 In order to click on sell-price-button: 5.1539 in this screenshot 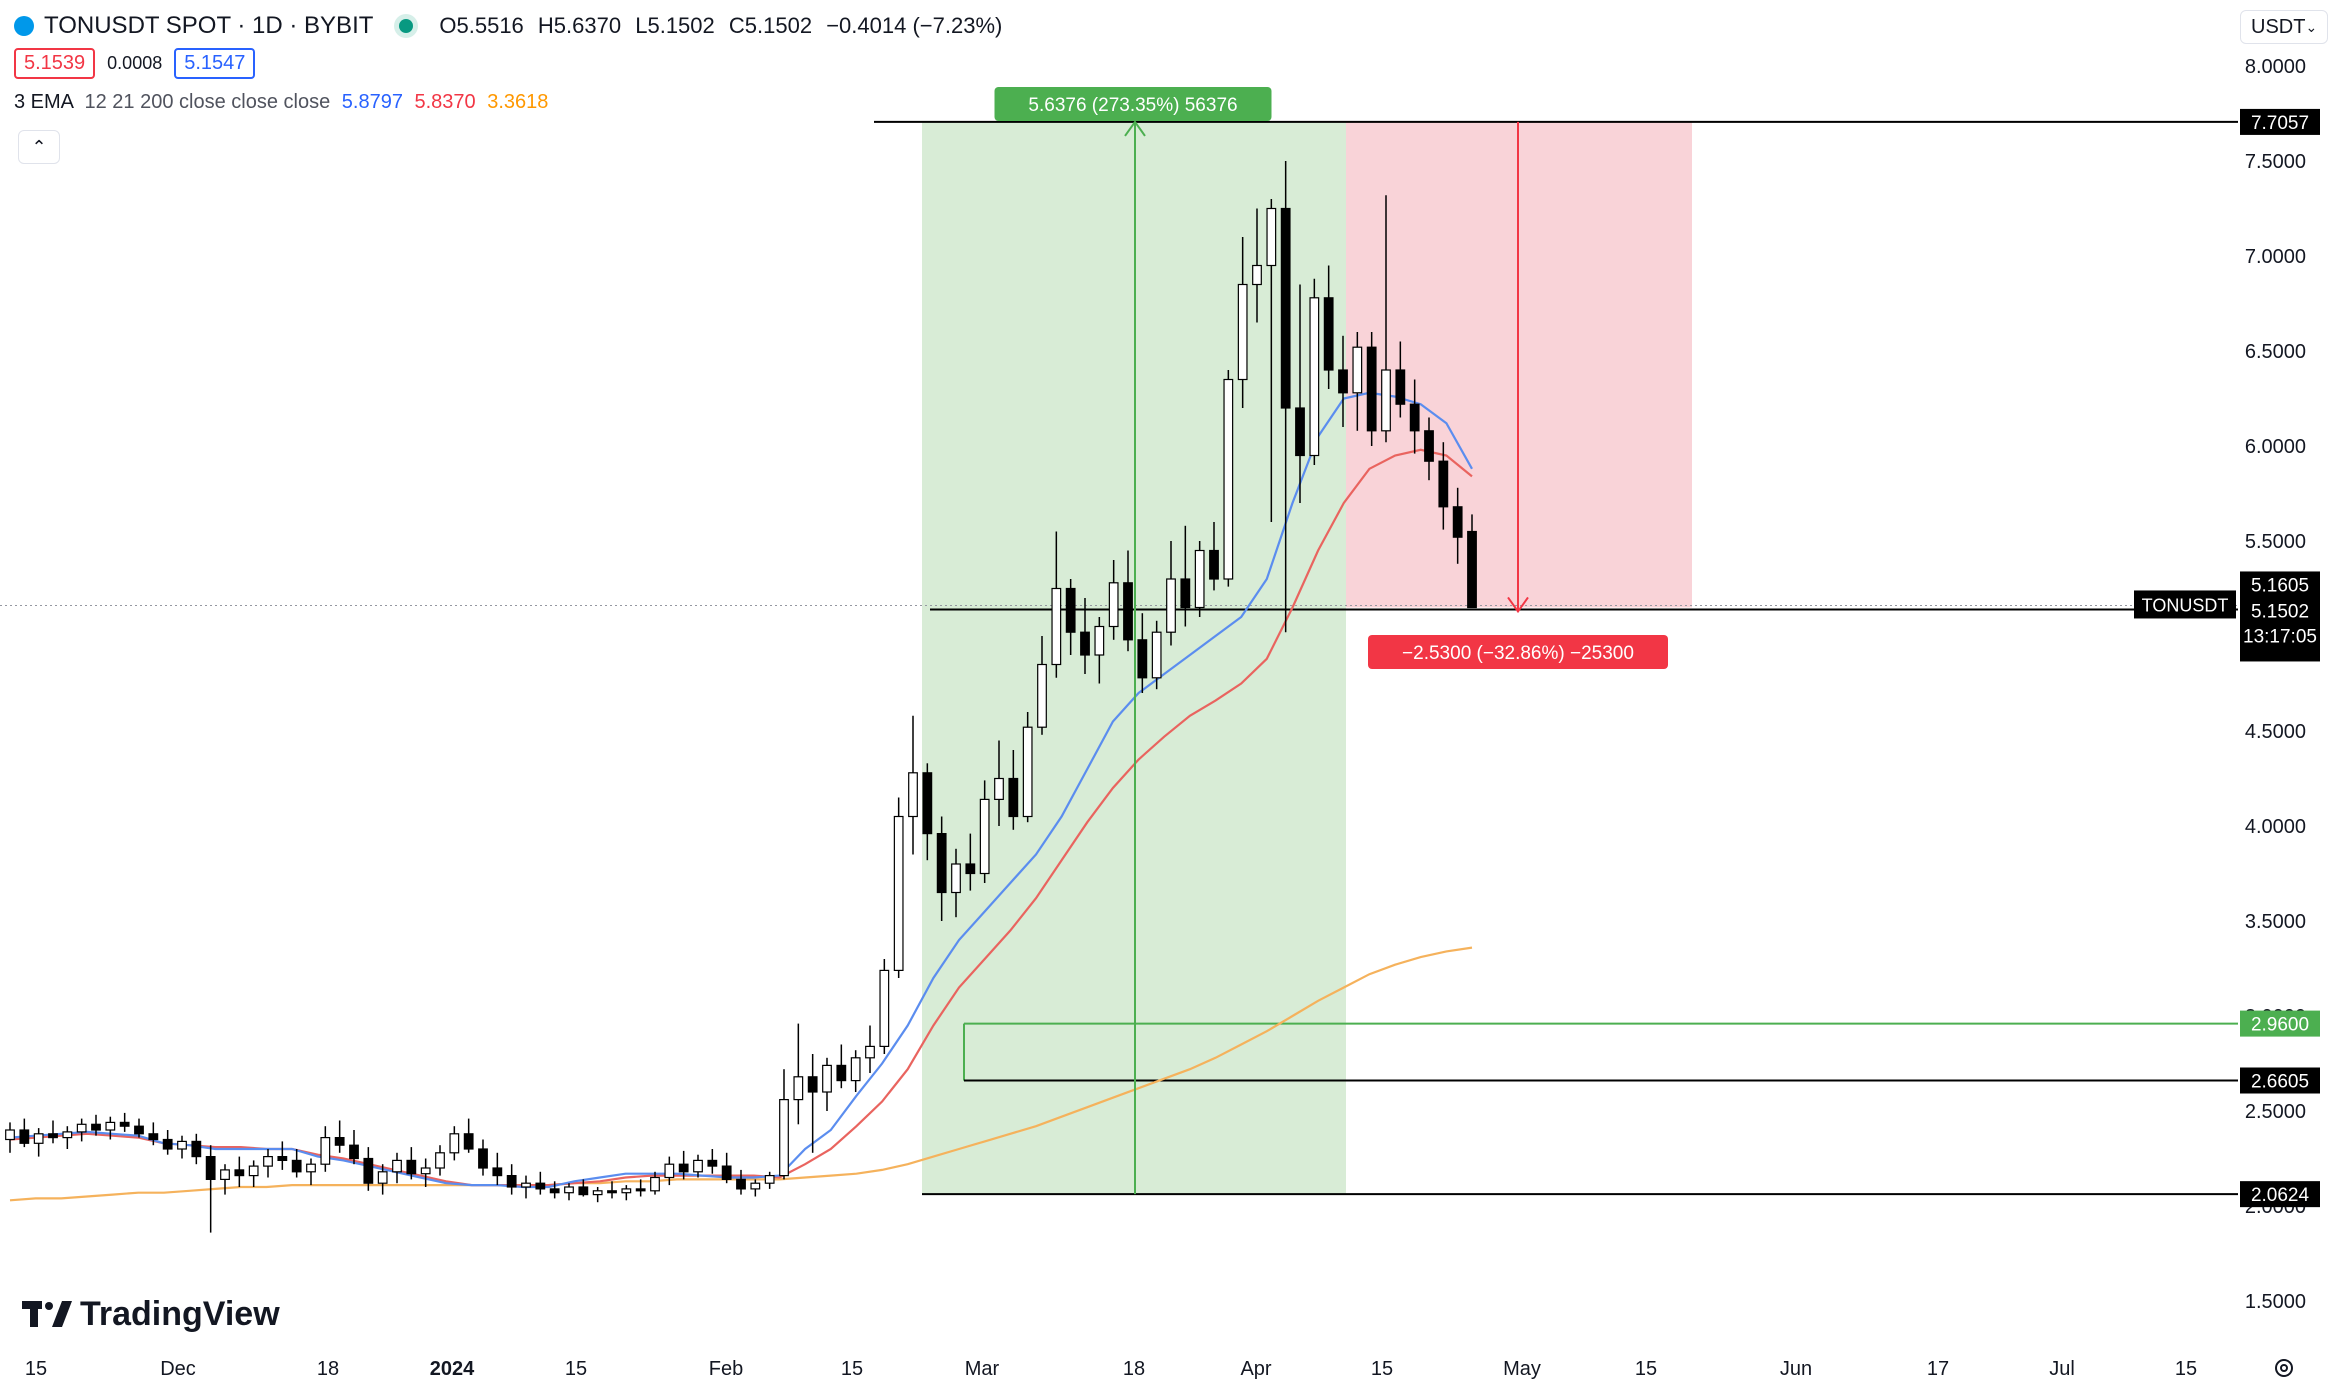, I will do `click(55, 63)`.